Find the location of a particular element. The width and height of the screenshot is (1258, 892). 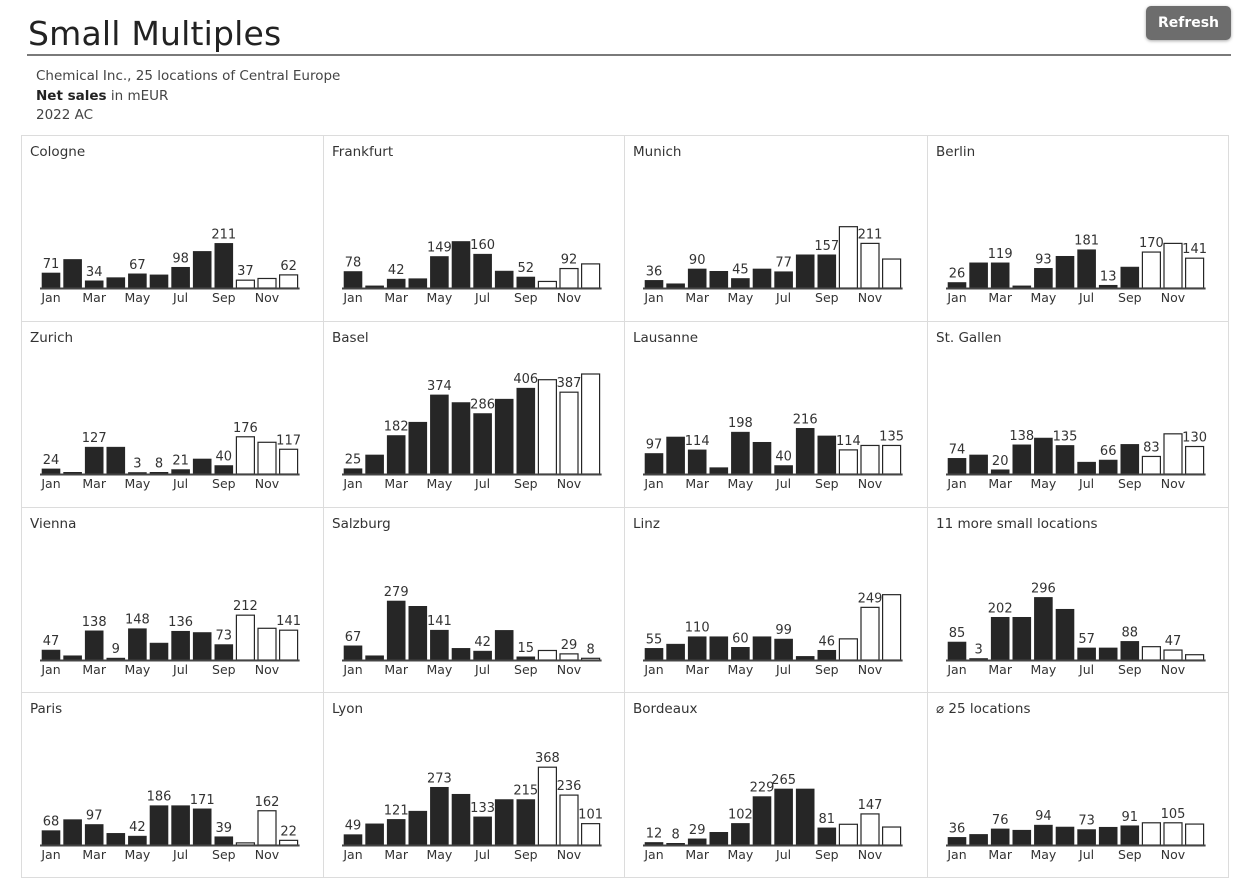

data-label: 21 is located at coordinates (180, 461).